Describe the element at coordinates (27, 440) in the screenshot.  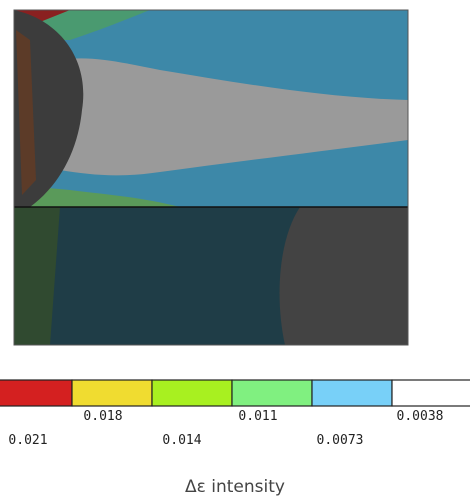
I see `colorbar-label: 0.021` at that location.